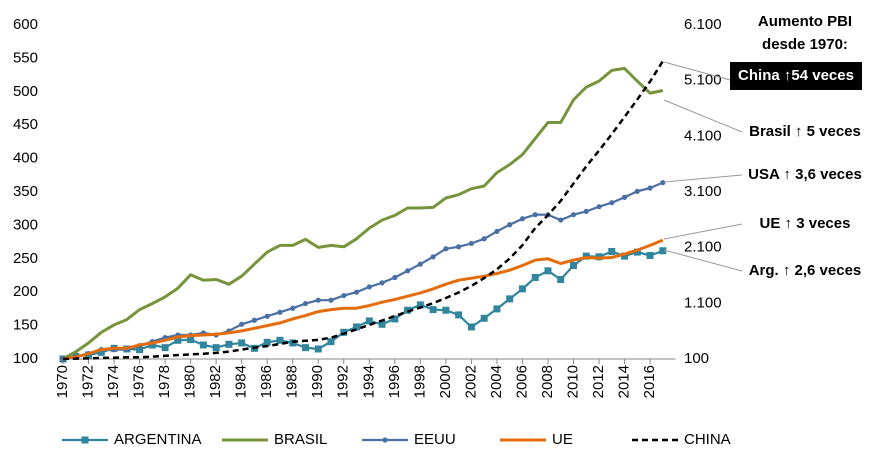  Describe the element at coordinates (25, 191) in the screenshot. I see `y-tick-label: 350` at that location.